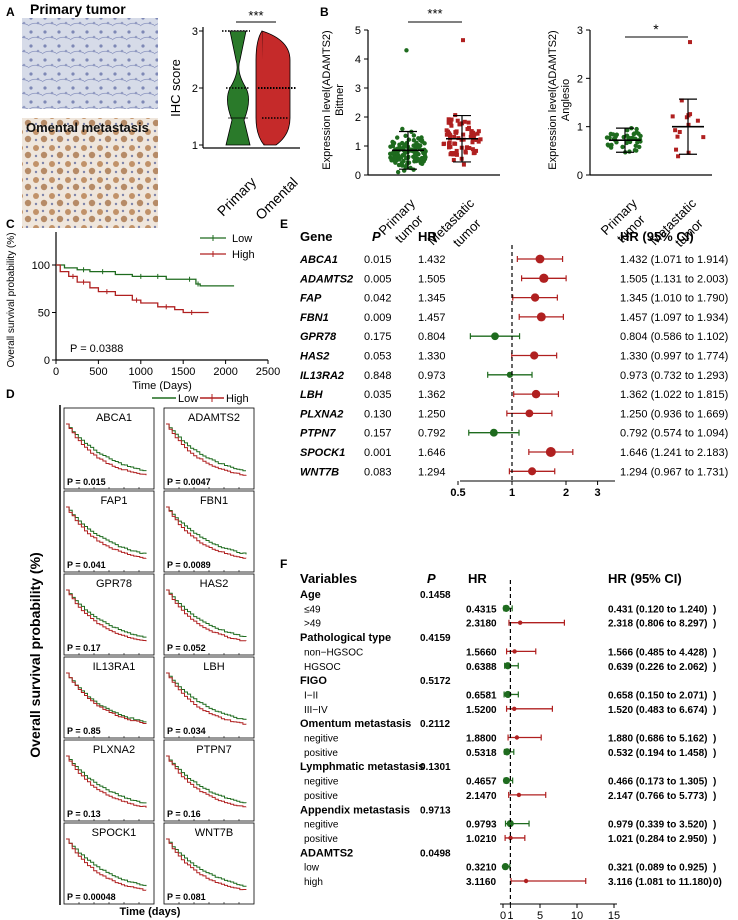 This screenshot has width=738, height=920. I want to click on forest-e-row-ci: 1.646 (1.241 to 2.183), so click(674, 453).